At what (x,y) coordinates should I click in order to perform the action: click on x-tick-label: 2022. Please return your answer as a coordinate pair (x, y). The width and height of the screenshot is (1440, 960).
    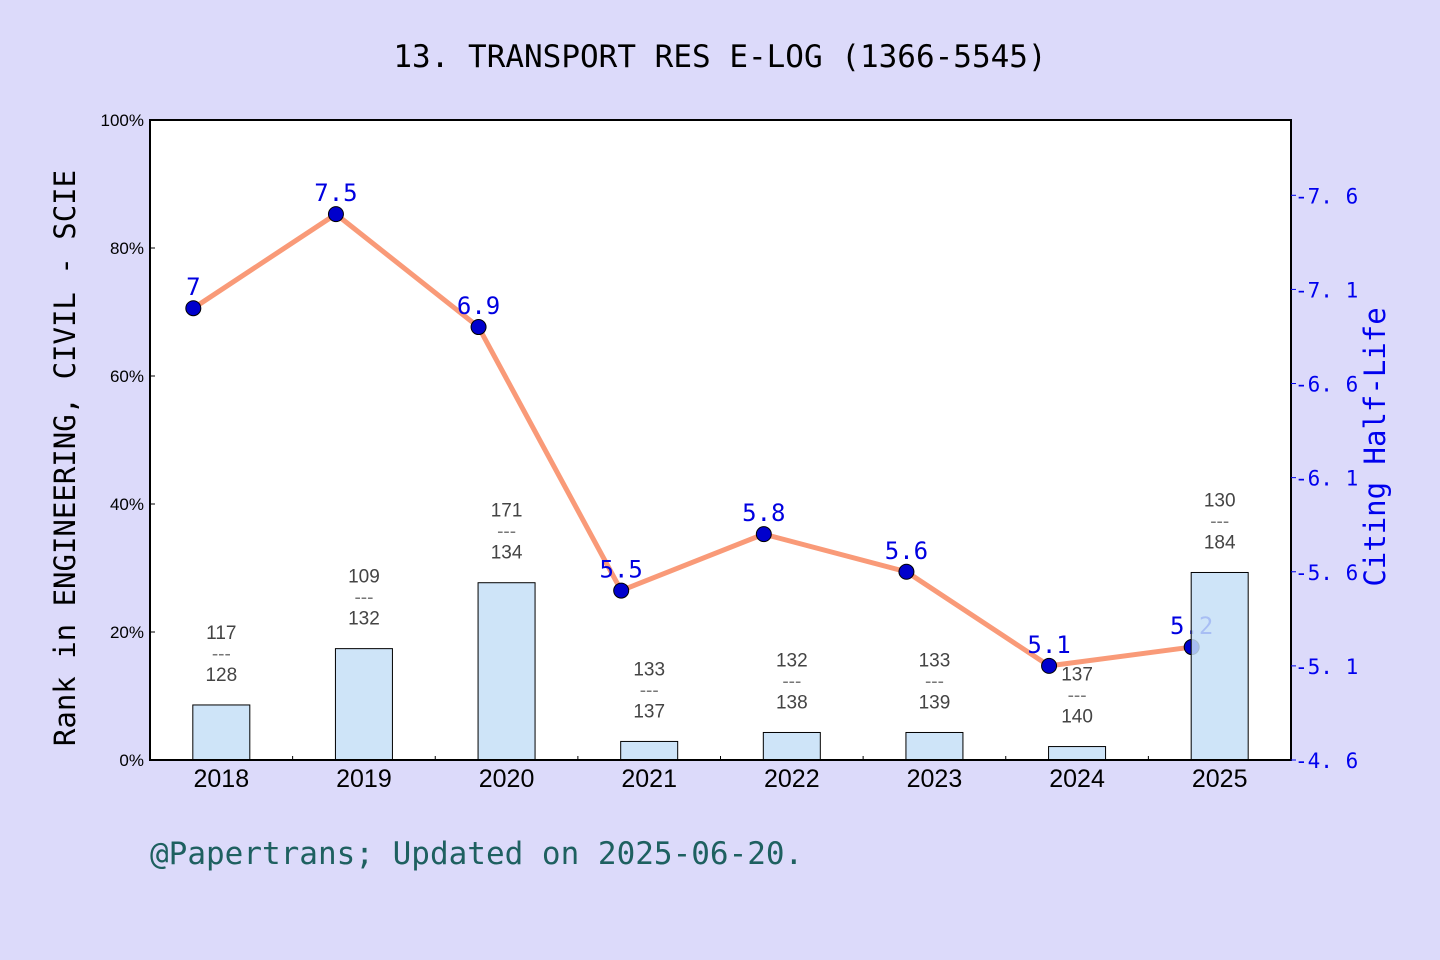
    Looking at the image, I should click on (792, 779).